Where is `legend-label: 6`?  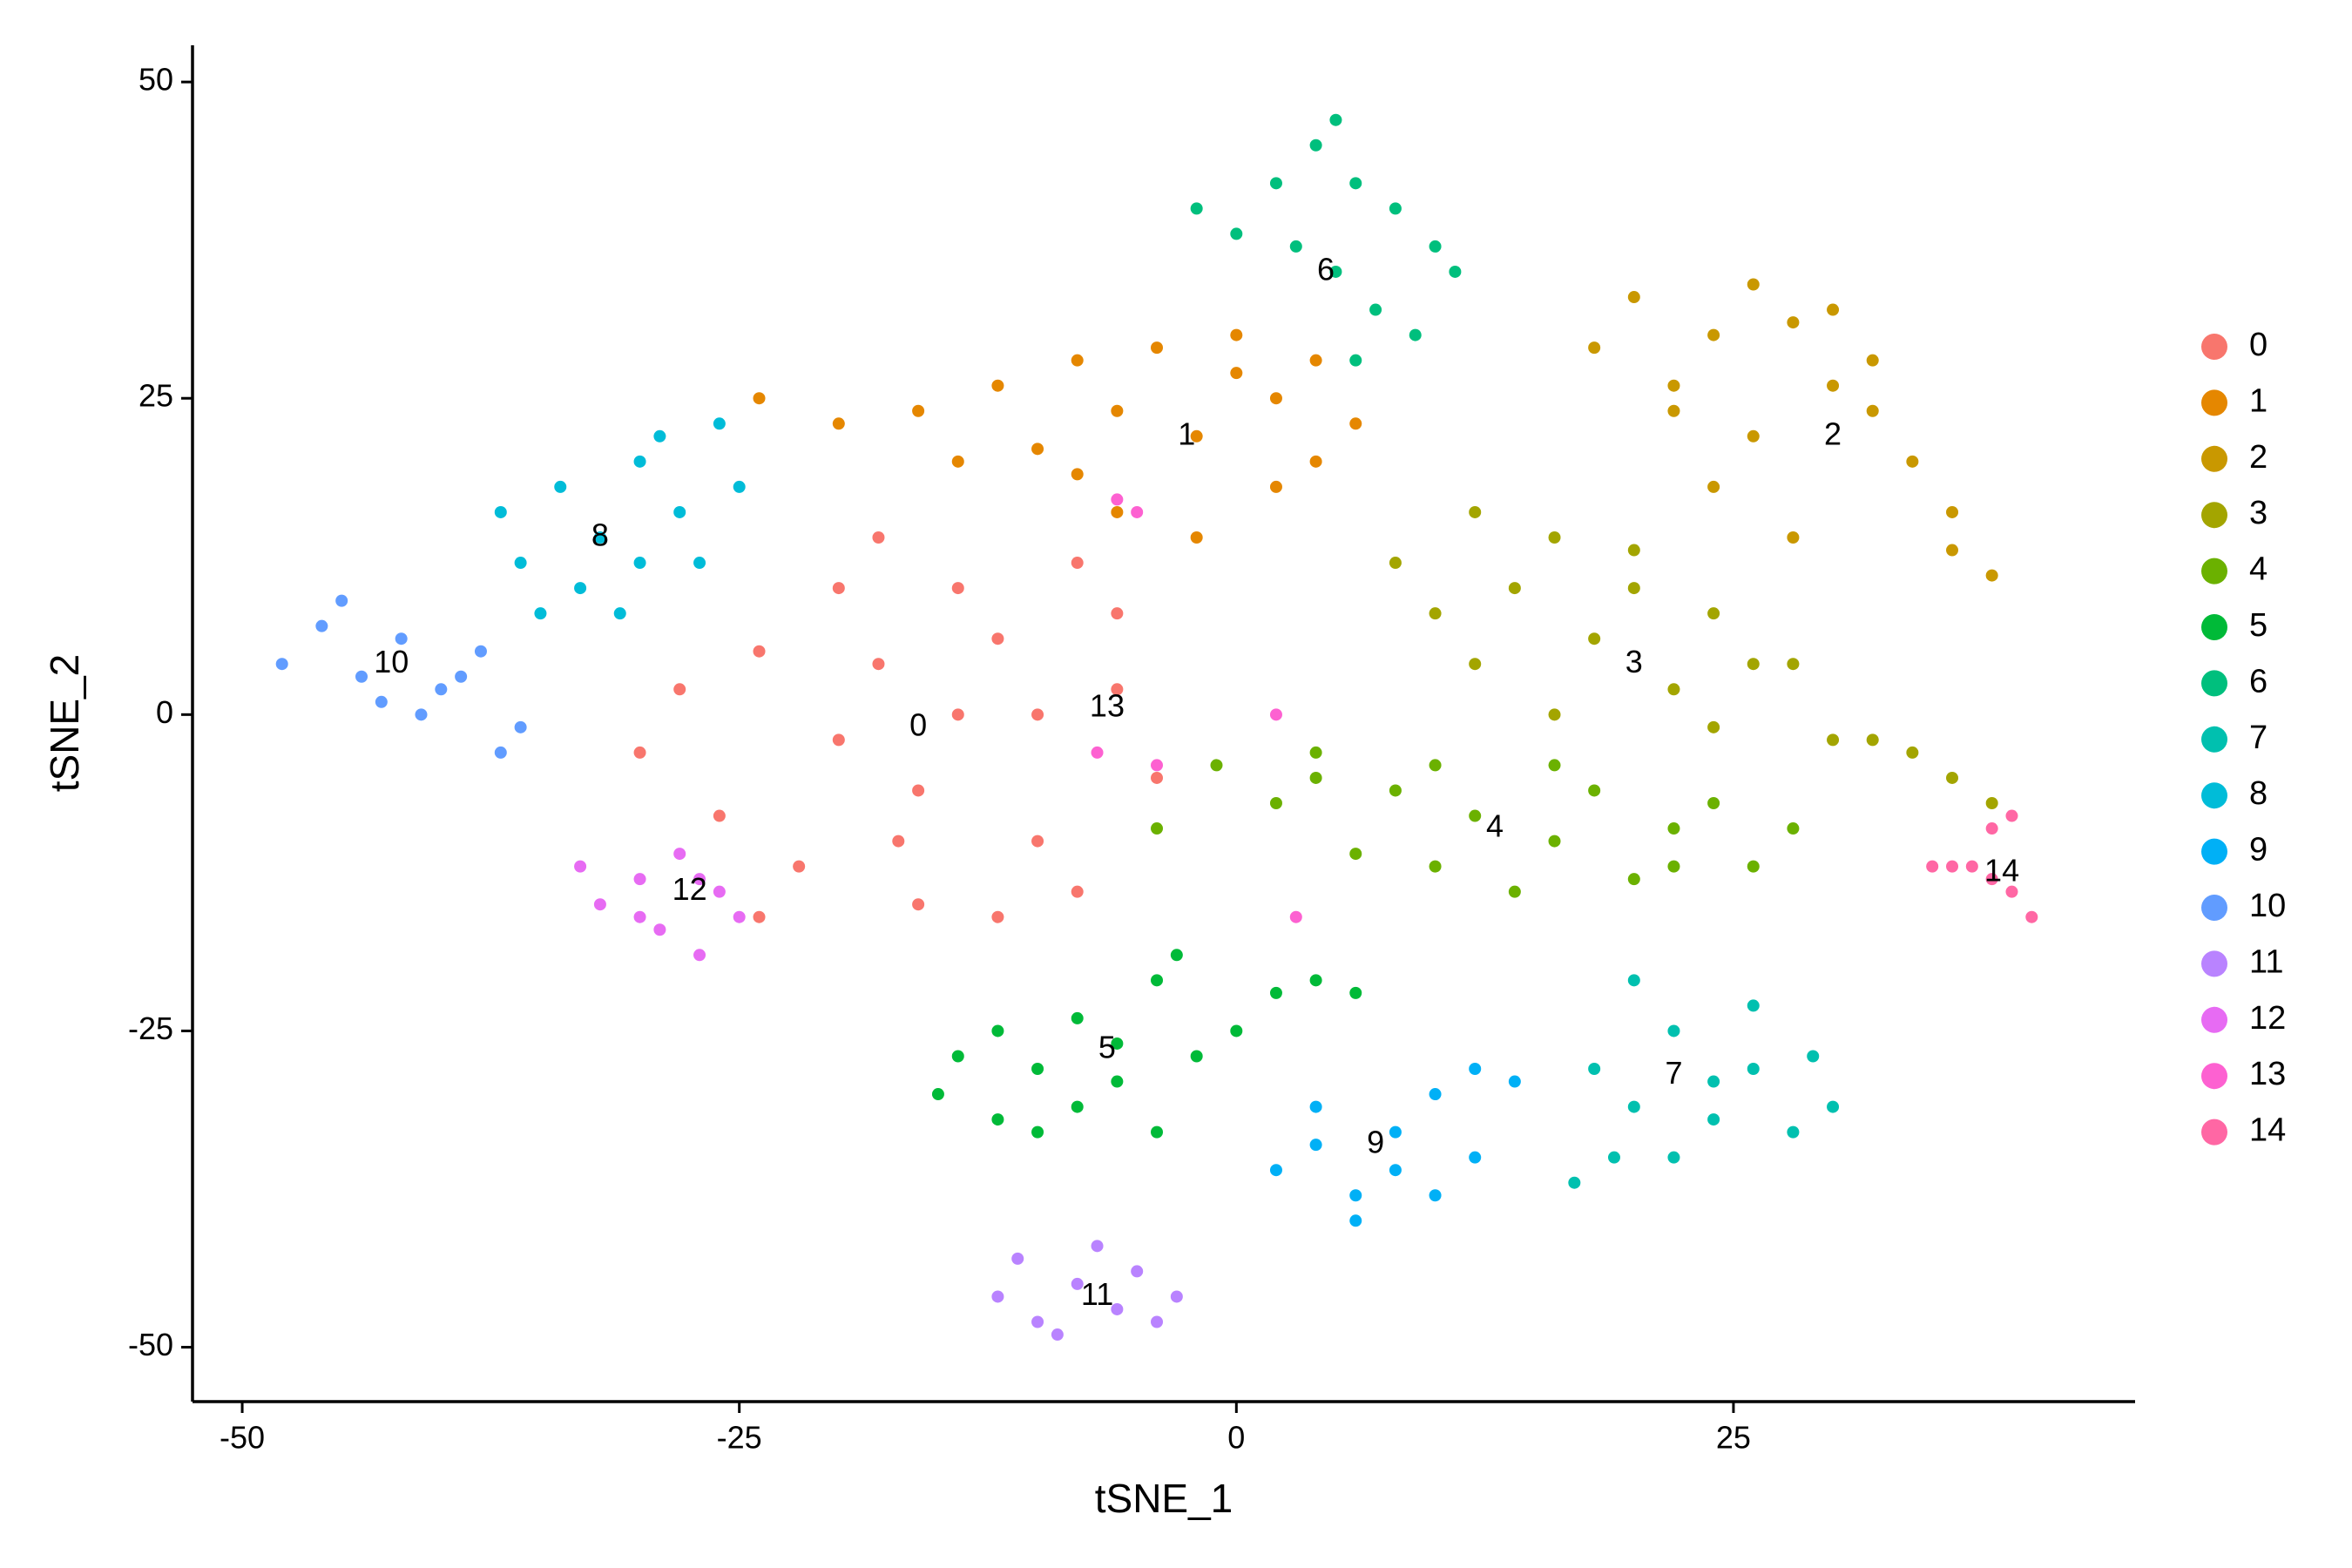
legend-label: 6 is located at coordinates (2259, 682).